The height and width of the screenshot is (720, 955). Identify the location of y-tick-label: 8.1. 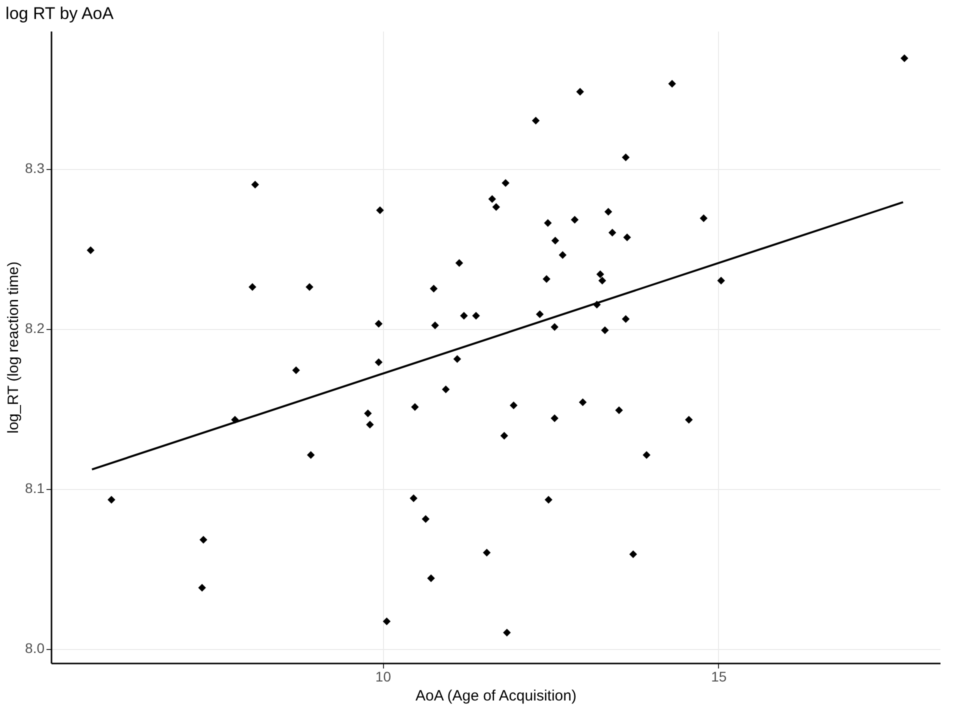
(35, 488).